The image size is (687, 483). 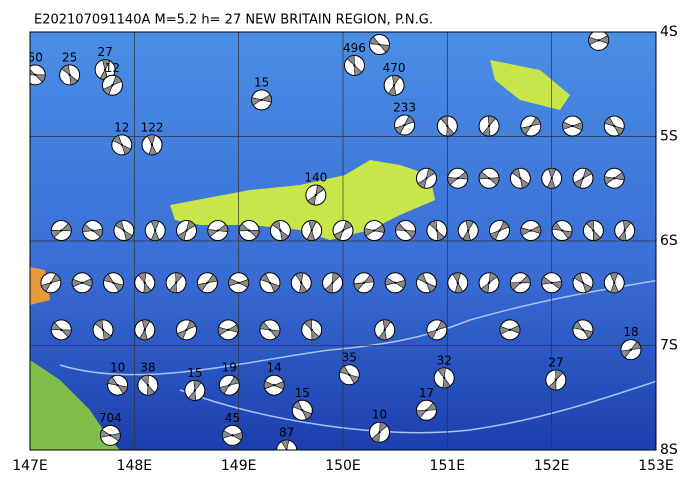 I want to click on event-label: 38, so click(x=147, y=368).